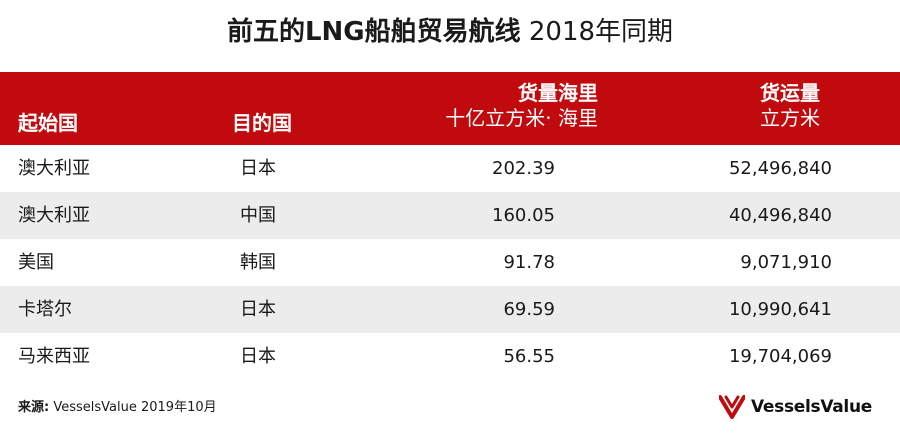  What do you see at coordinates (790, 93) in the screenshot?
I see `header-cargo-volume-label: 货运量` at bounding box center [790, 93].